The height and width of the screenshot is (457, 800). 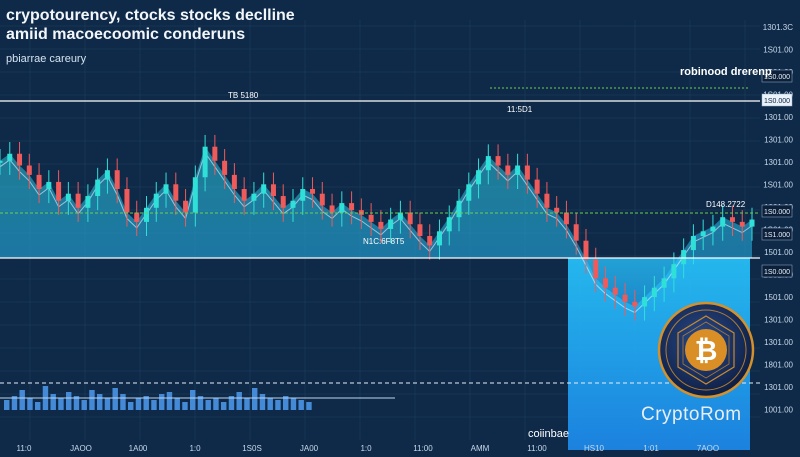 What do you see at coordinates (46, 59) in the screenshot?
I see `chart-subtitle: pbiarrae careury` at bounding box center [46, 59].